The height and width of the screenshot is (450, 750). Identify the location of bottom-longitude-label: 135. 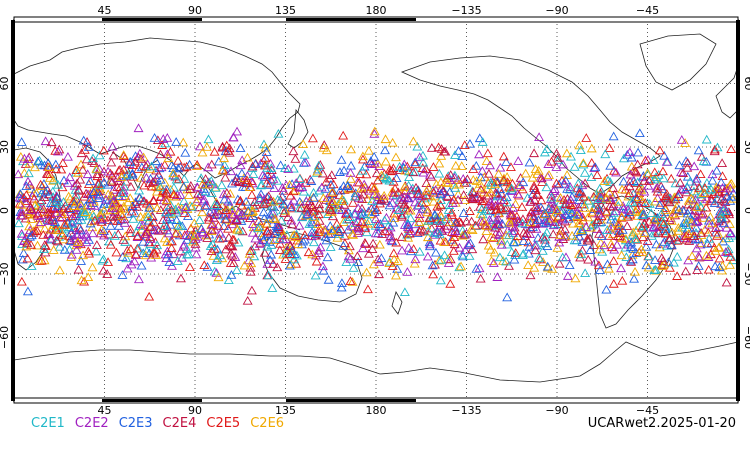
(285, 410).